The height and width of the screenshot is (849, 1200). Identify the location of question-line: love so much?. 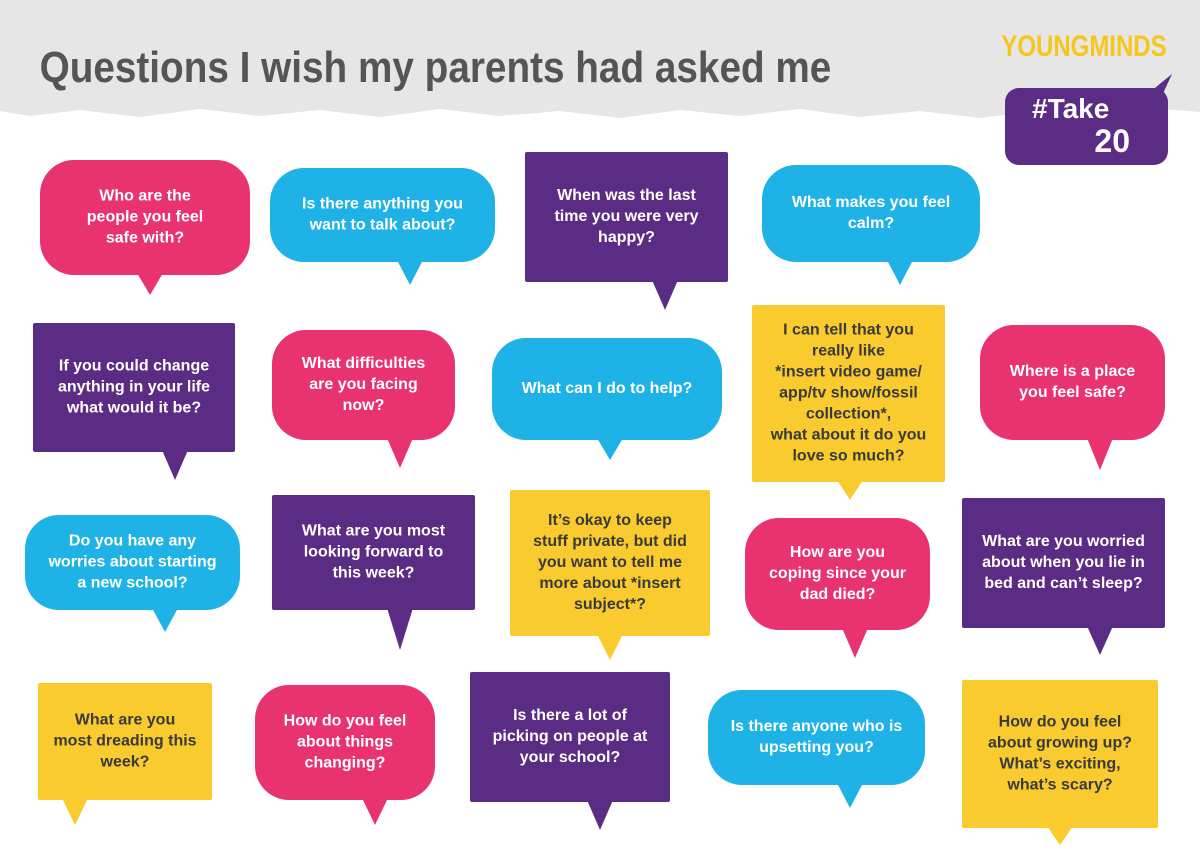
(848, 456).